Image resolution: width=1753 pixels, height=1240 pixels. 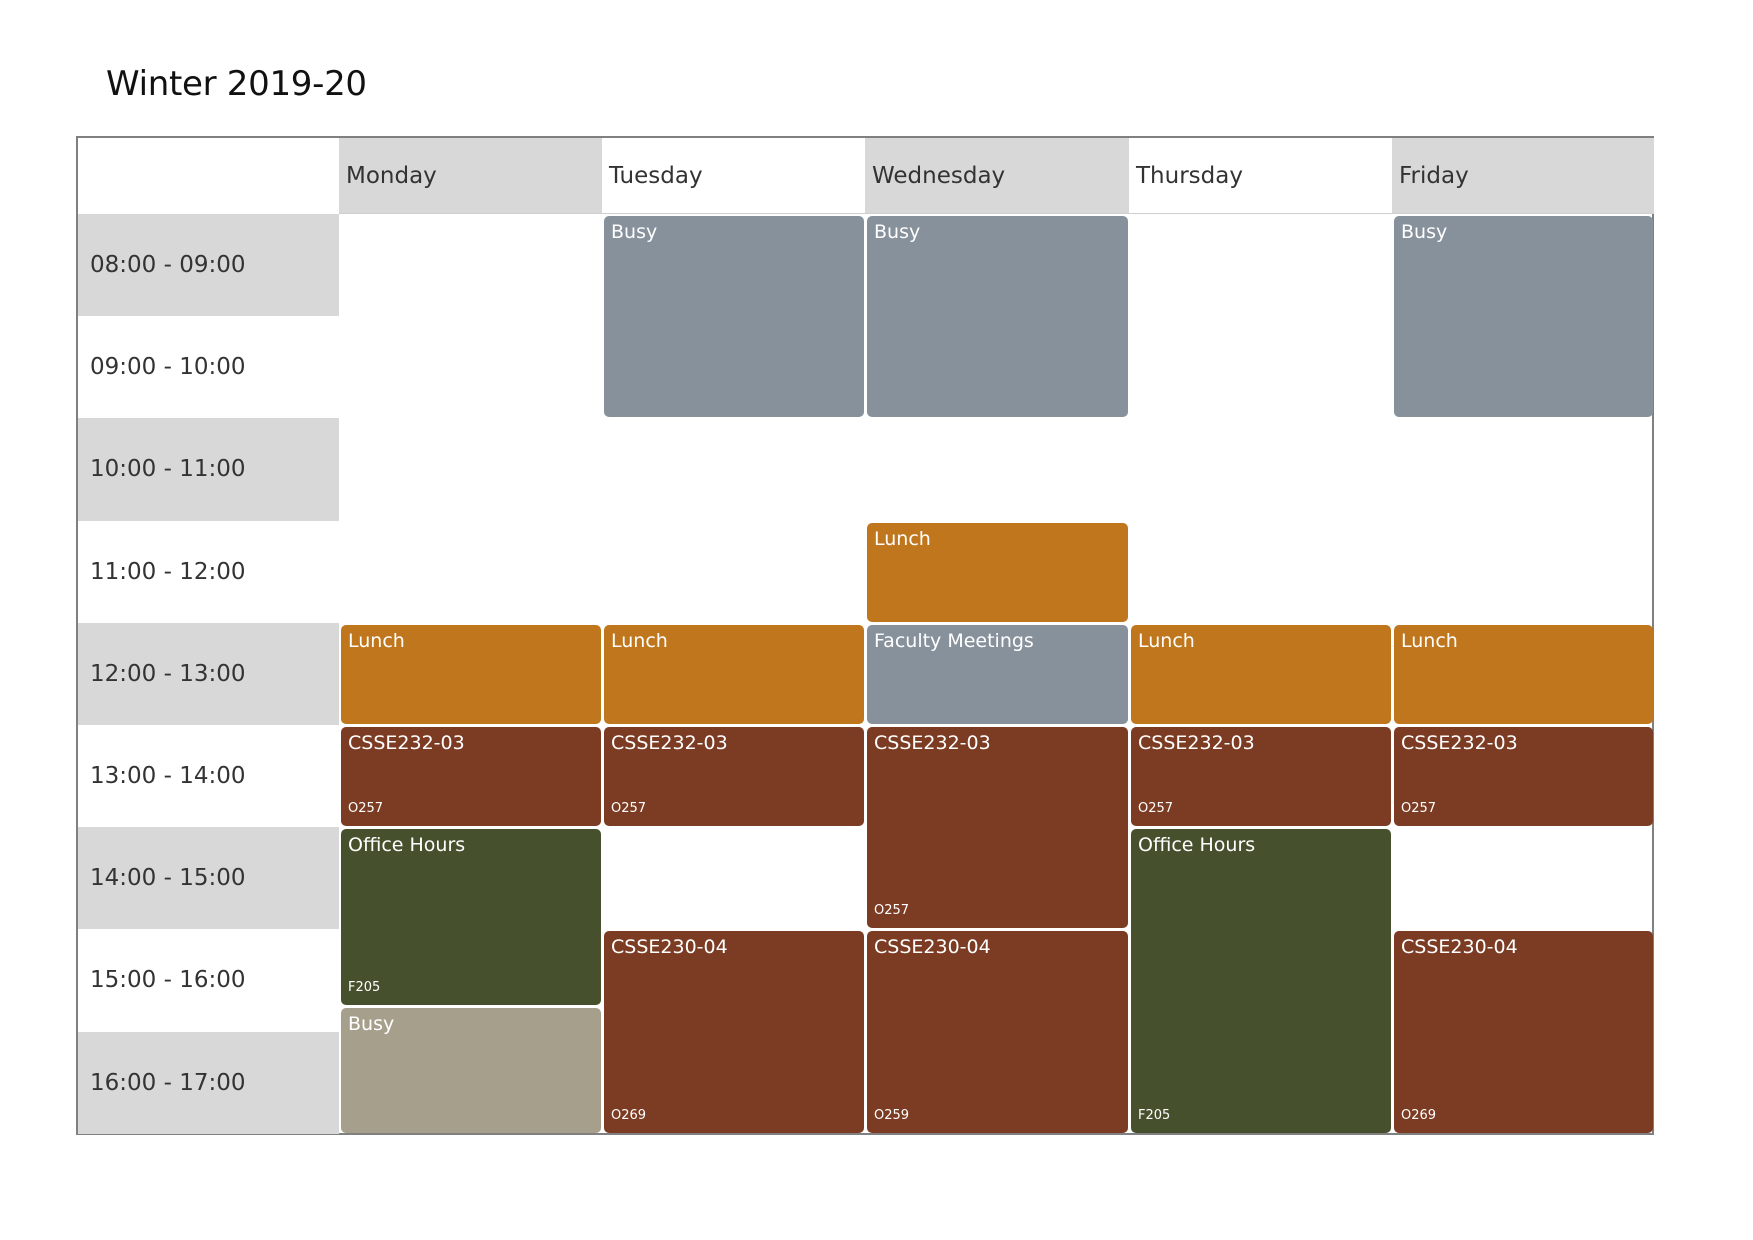 What do you see at coordinates (208, 878) in the screenshot?
I see `time-slot-label: 14:00 - 15:00` at bounding box center [208, 878].